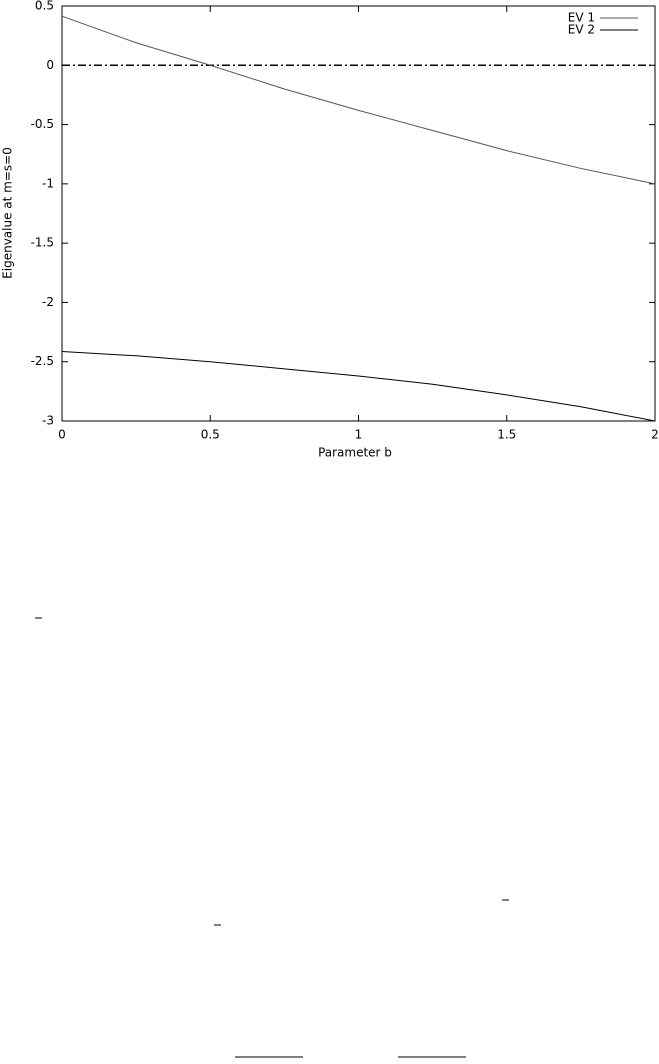 This screenshot has height=1064, width=659. What do you see at coordinates (48, 421) in the screenshot?
I see `y-tick-label: -3` at bounding box center [48, 421].